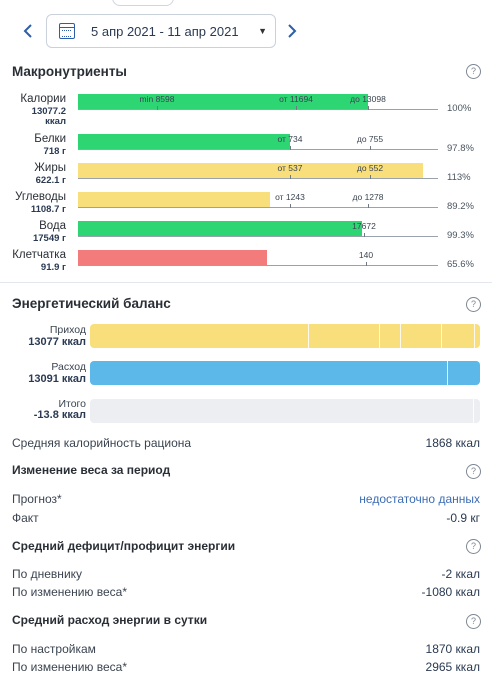 Image resolution: width=492 pixels, height=680 pixels. I want to click on macro-name: Белки, so click(50, 139).